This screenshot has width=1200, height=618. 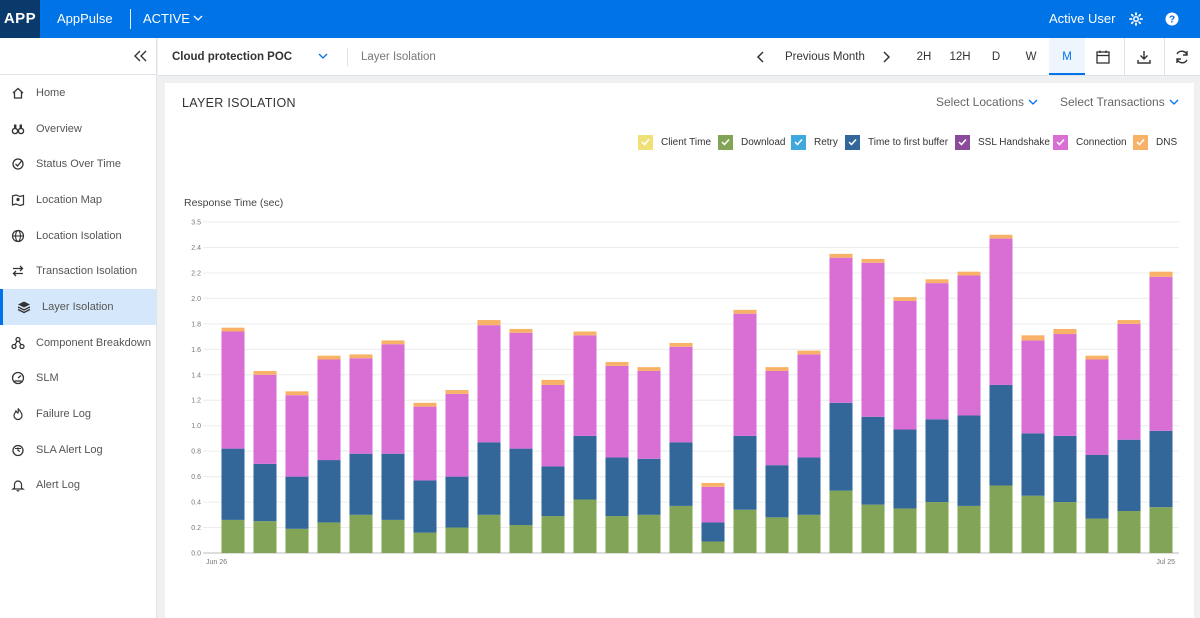 What do you see at coordinates (78, 307) in the screenshot?
I see `sidebar-item-layer-isolation: Layer Isolation` at bounding box center [78, 307].